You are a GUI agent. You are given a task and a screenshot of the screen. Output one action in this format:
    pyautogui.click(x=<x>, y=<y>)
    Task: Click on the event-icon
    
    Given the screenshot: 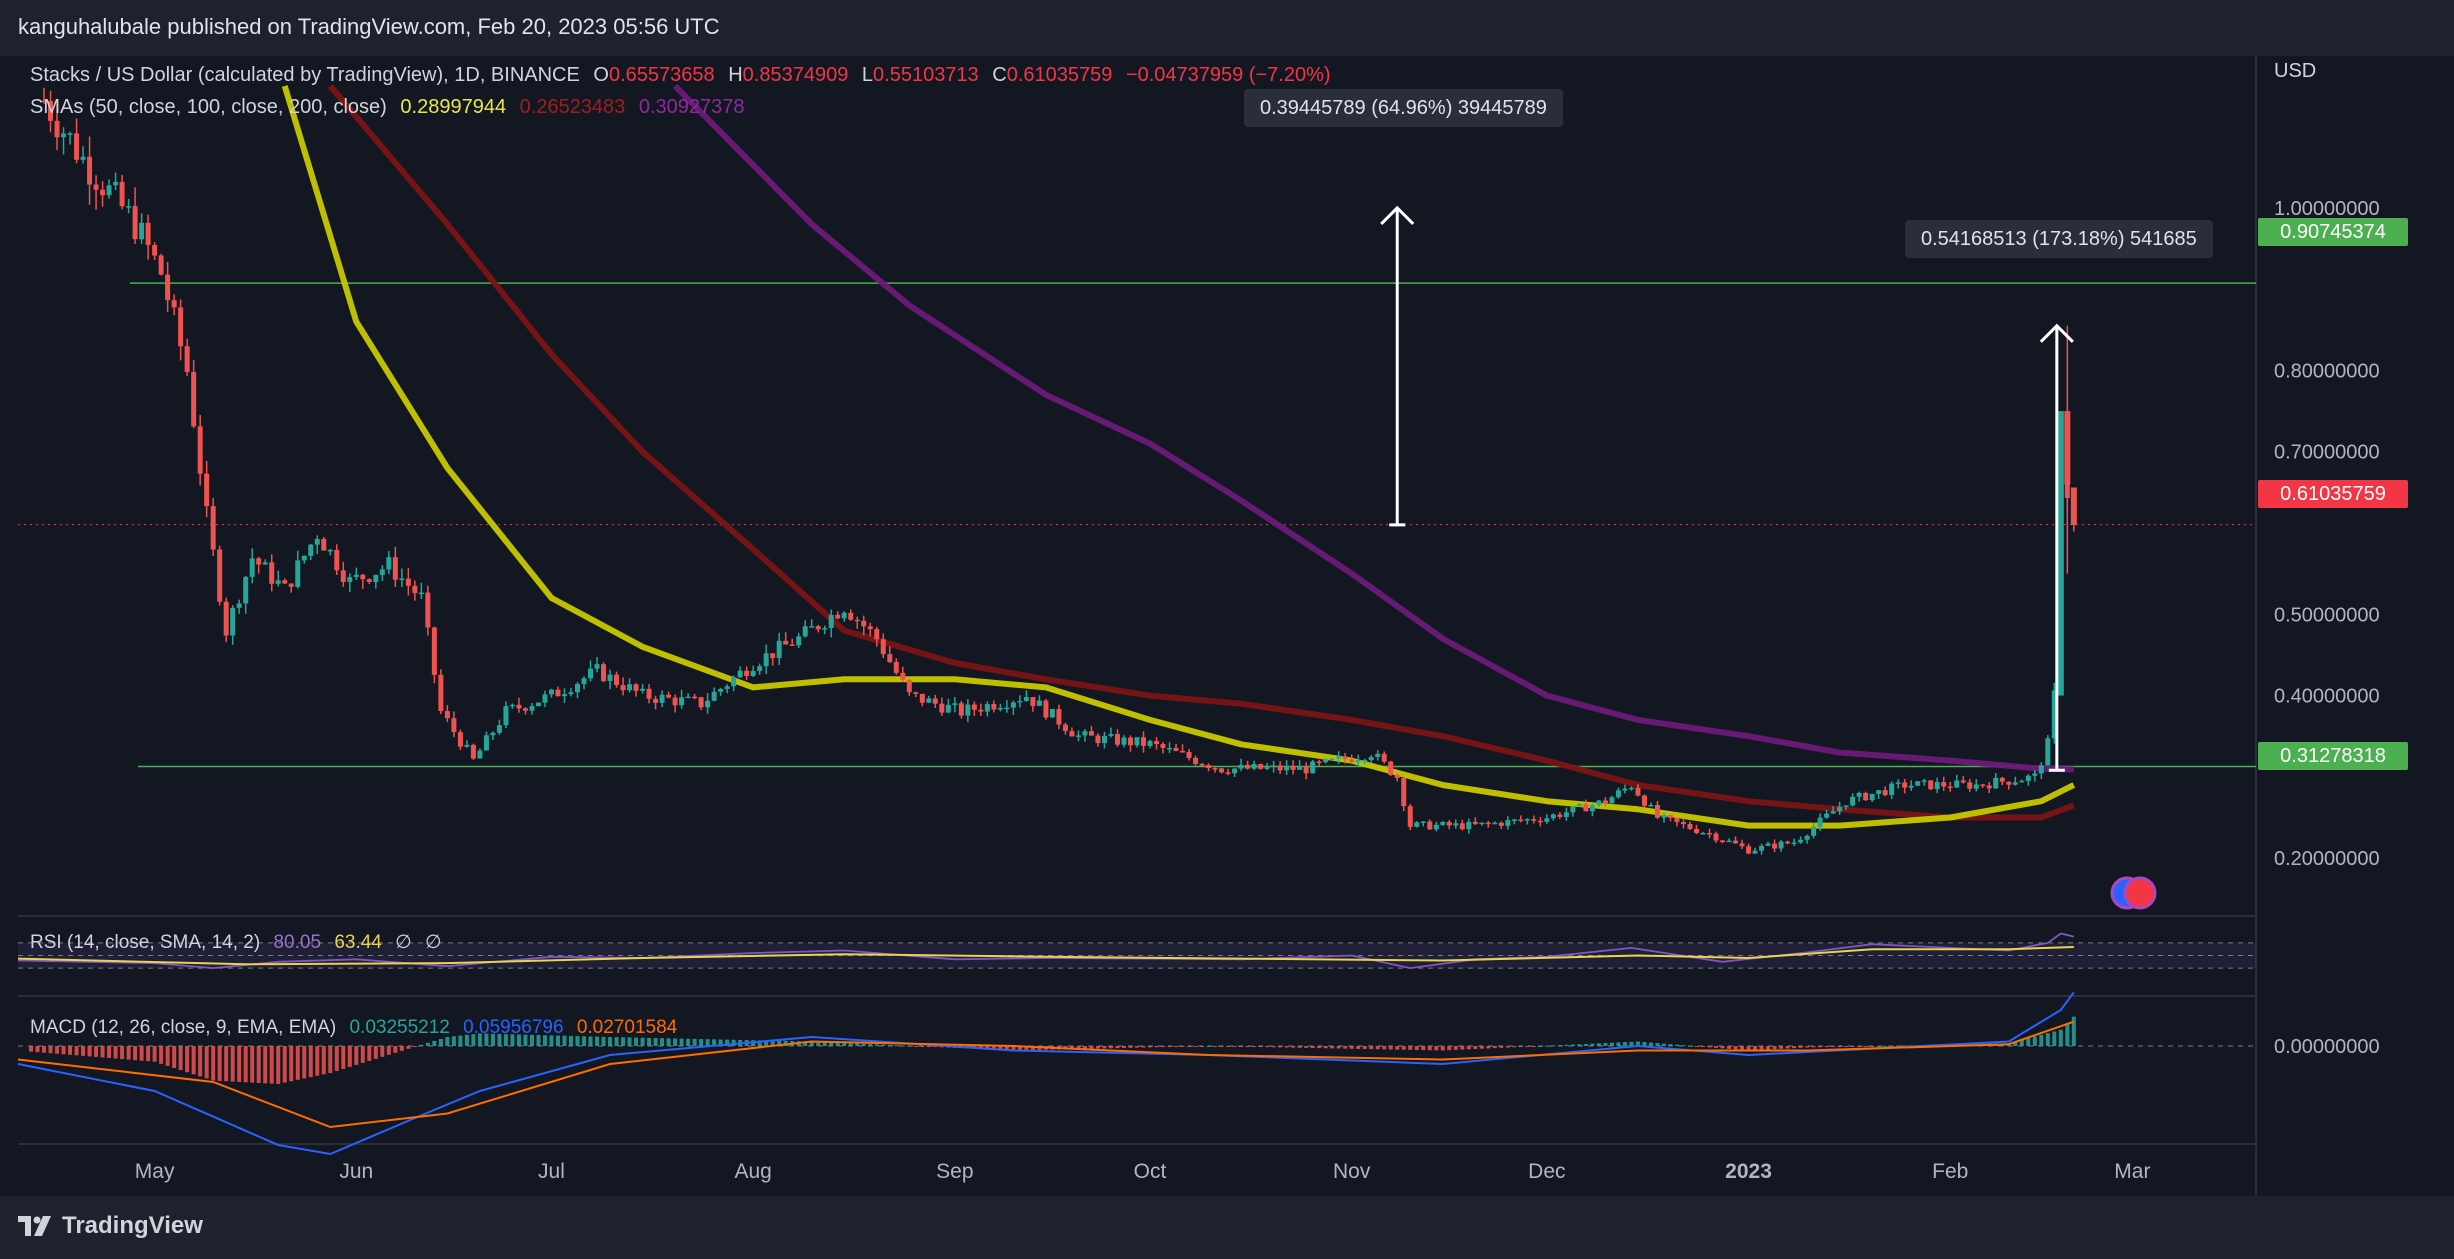 What is the action you would take?
    pyautogui.click(x=2140, y=893)
    